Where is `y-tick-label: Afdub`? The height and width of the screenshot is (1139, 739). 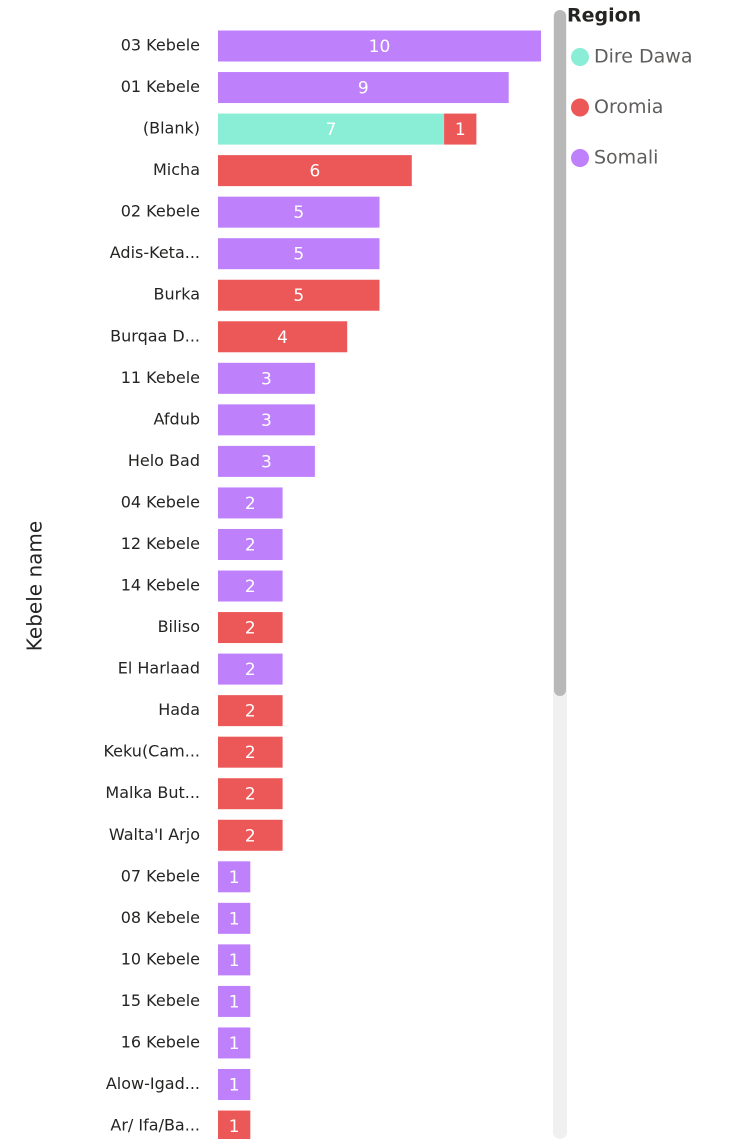 y-tick-label: Afdub is located at coordinates (177, 418).